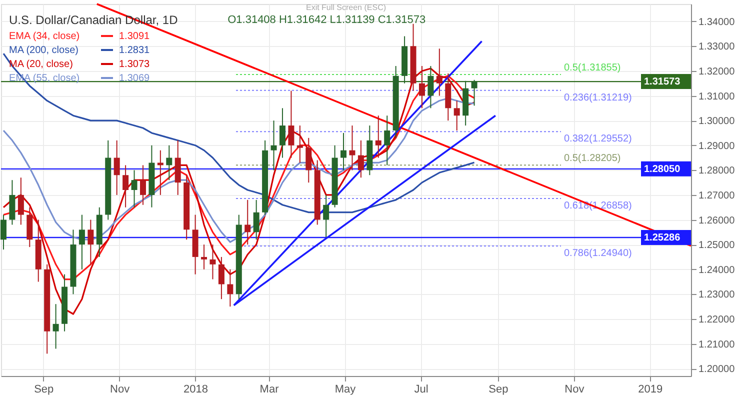  What do you see at coordinates (717, 96) in the screenshot?
I see `y-tick-label: 1.31000` at bounding box center [717, 96].